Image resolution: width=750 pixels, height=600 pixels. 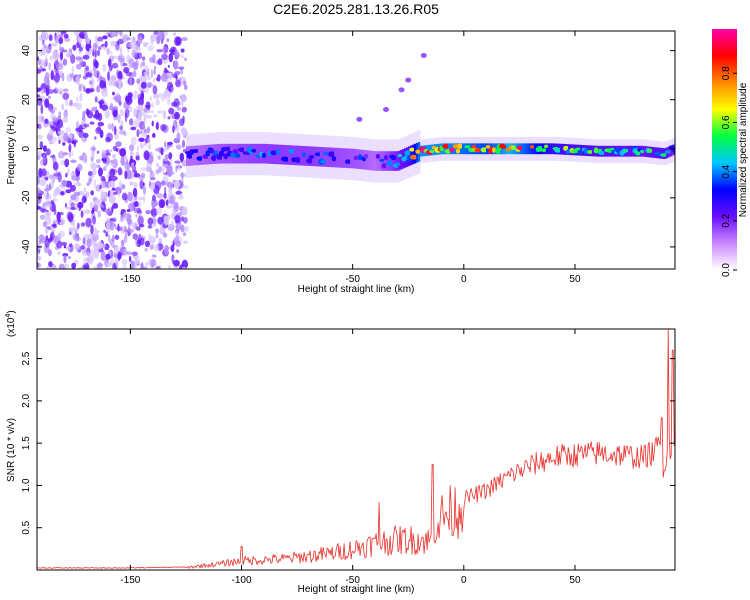 What do you see at coordinates (242, 279) in the screenshot?
I see `x-tick-label: -100` at bounding box center [242, 279].